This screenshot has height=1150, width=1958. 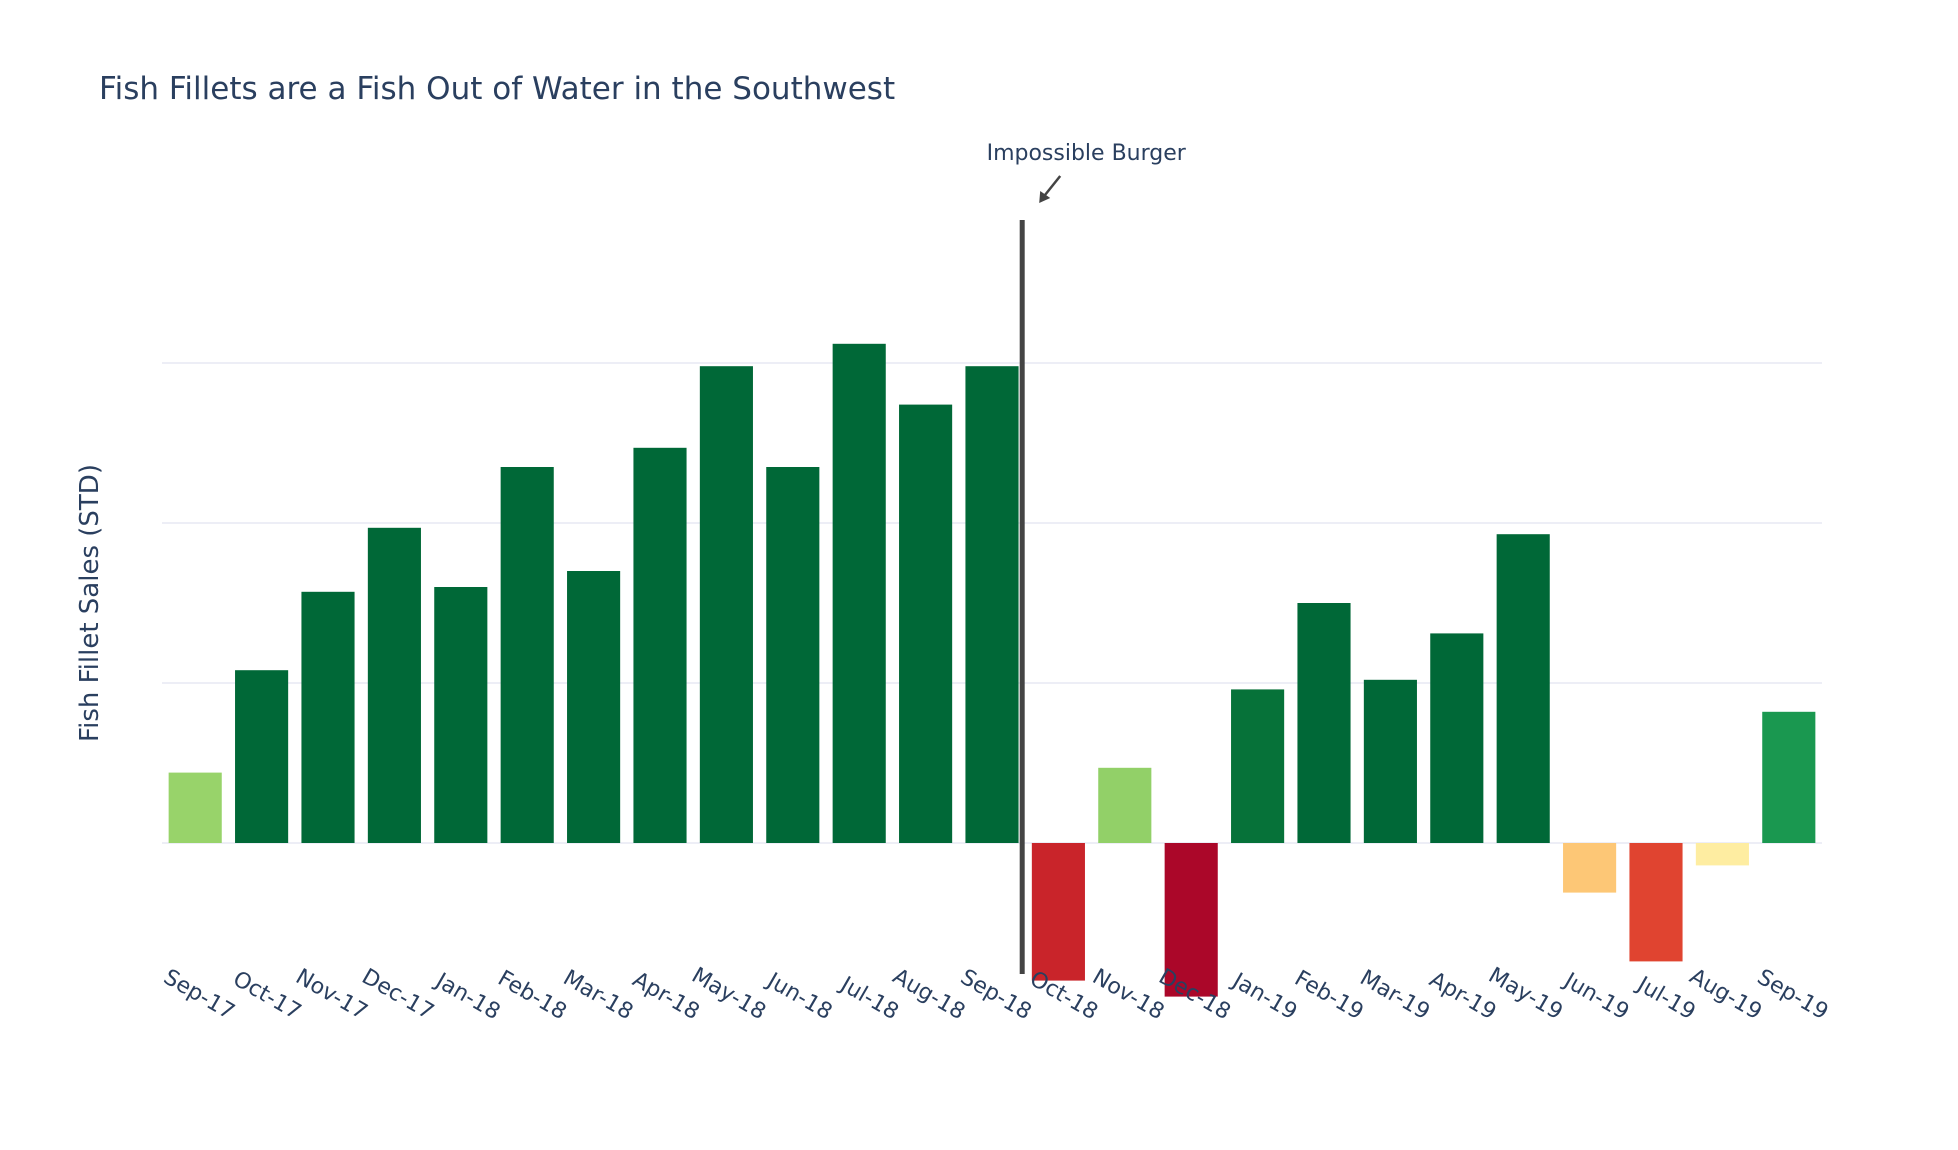 I want to click on x-tick-label: Jun-19, so click(x=1595, y=996).